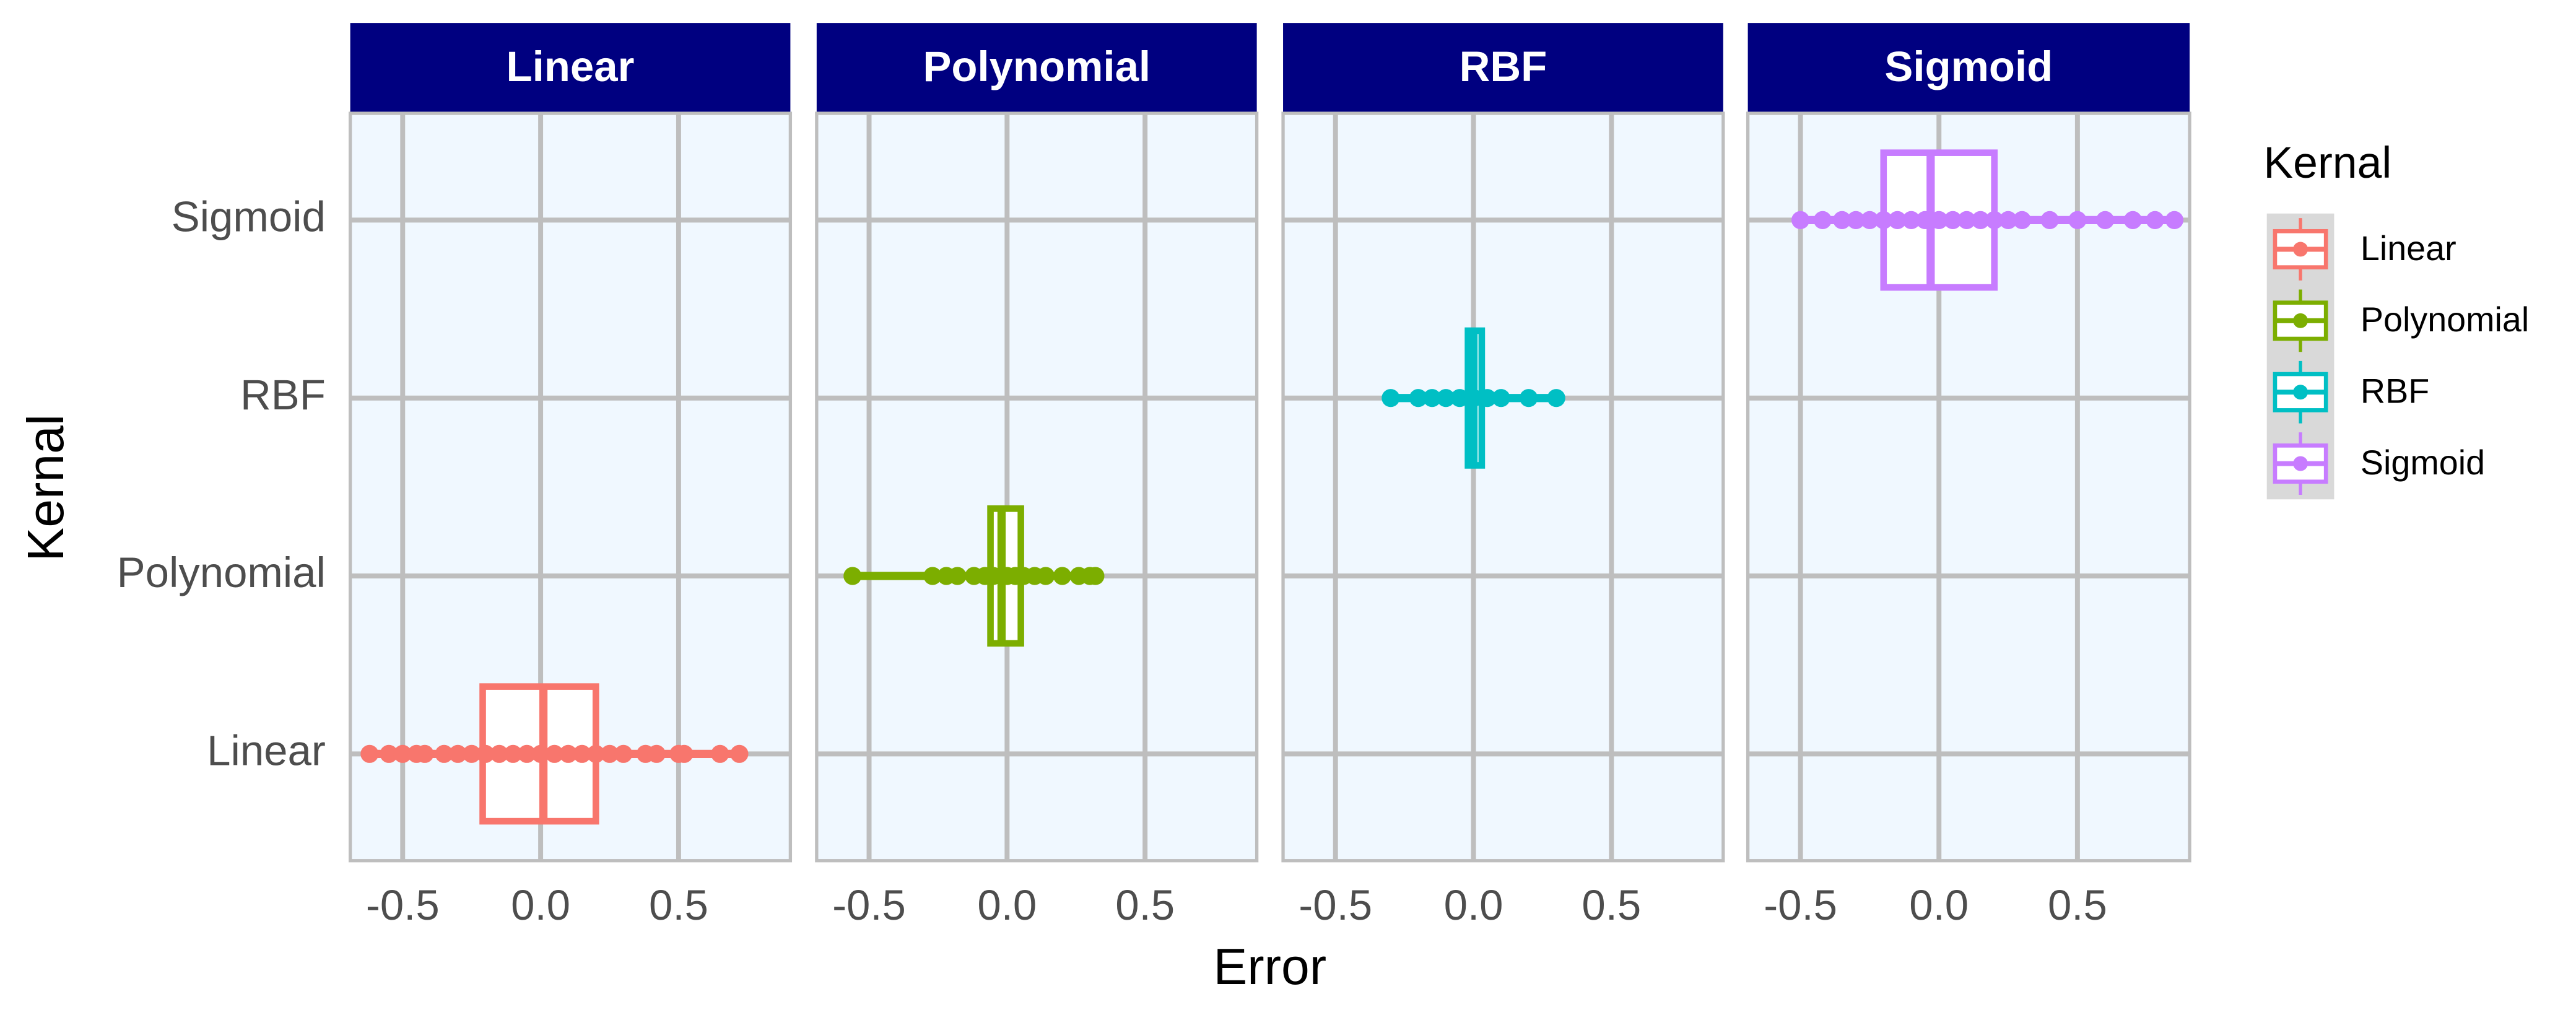 Image resolution: width=2576 pixels, height=1020 pixels. I want to click on legend-label: RBF, so click(2395, 391).